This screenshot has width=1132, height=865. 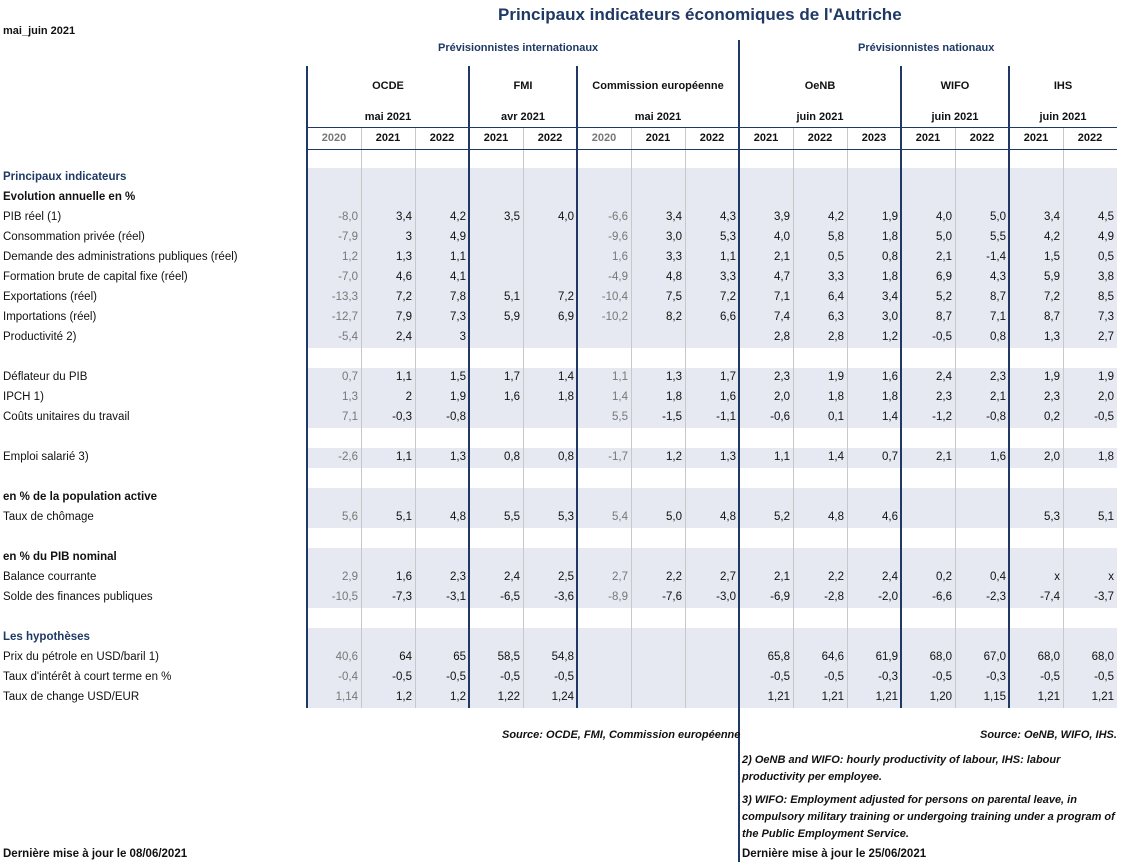 I want to click on table-cell: -12,7, so click(x=344, y=317).